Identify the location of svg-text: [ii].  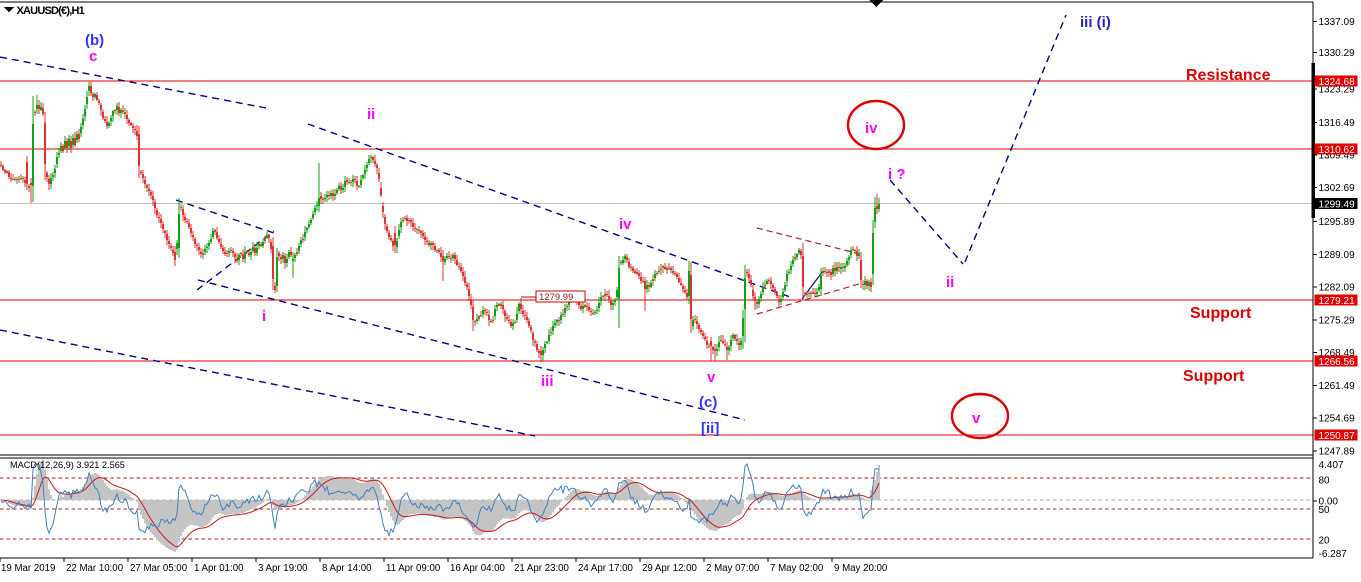
(710, 428).